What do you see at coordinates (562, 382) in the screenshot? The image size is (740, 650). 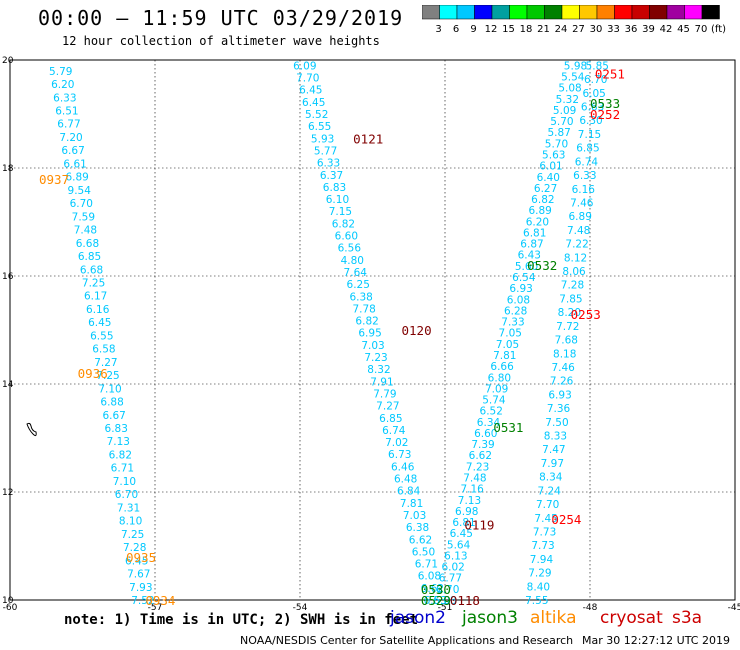 I see `wave-height-value: 7.26` at bounding box center [562, 382].